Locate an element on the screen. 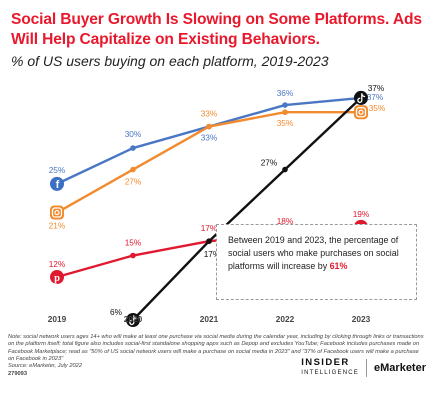  insider-wordmark: INSIDER is located at coordinates (325, 362).